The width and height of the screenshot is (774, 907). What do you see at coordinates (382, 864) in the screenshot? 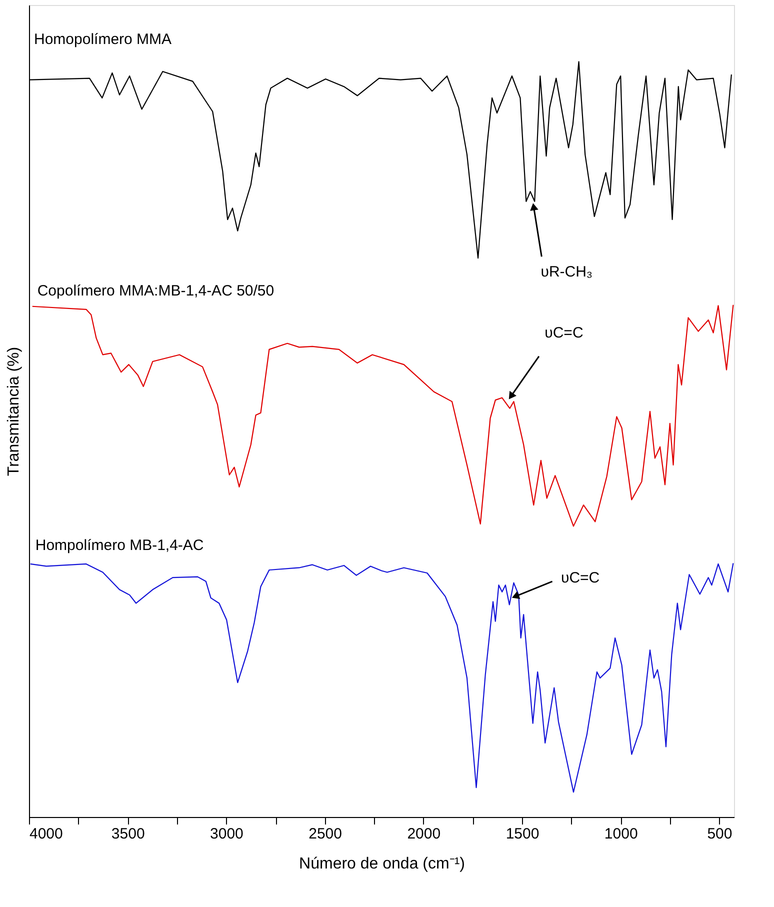
I see `x-axis-title: Número de onda (cm⁻¹)` at bounding box center [382, 864].